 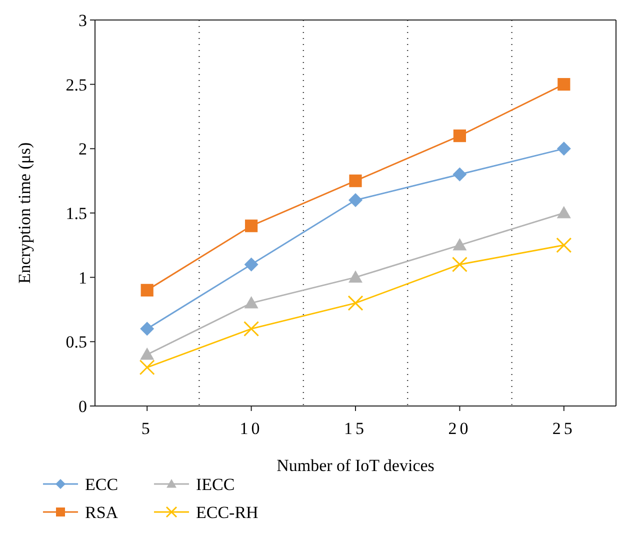 What do you see at coordinates (355, 428) in the screenshot?
I see `x-tick-label: 15` at bounding box center [355, 428].